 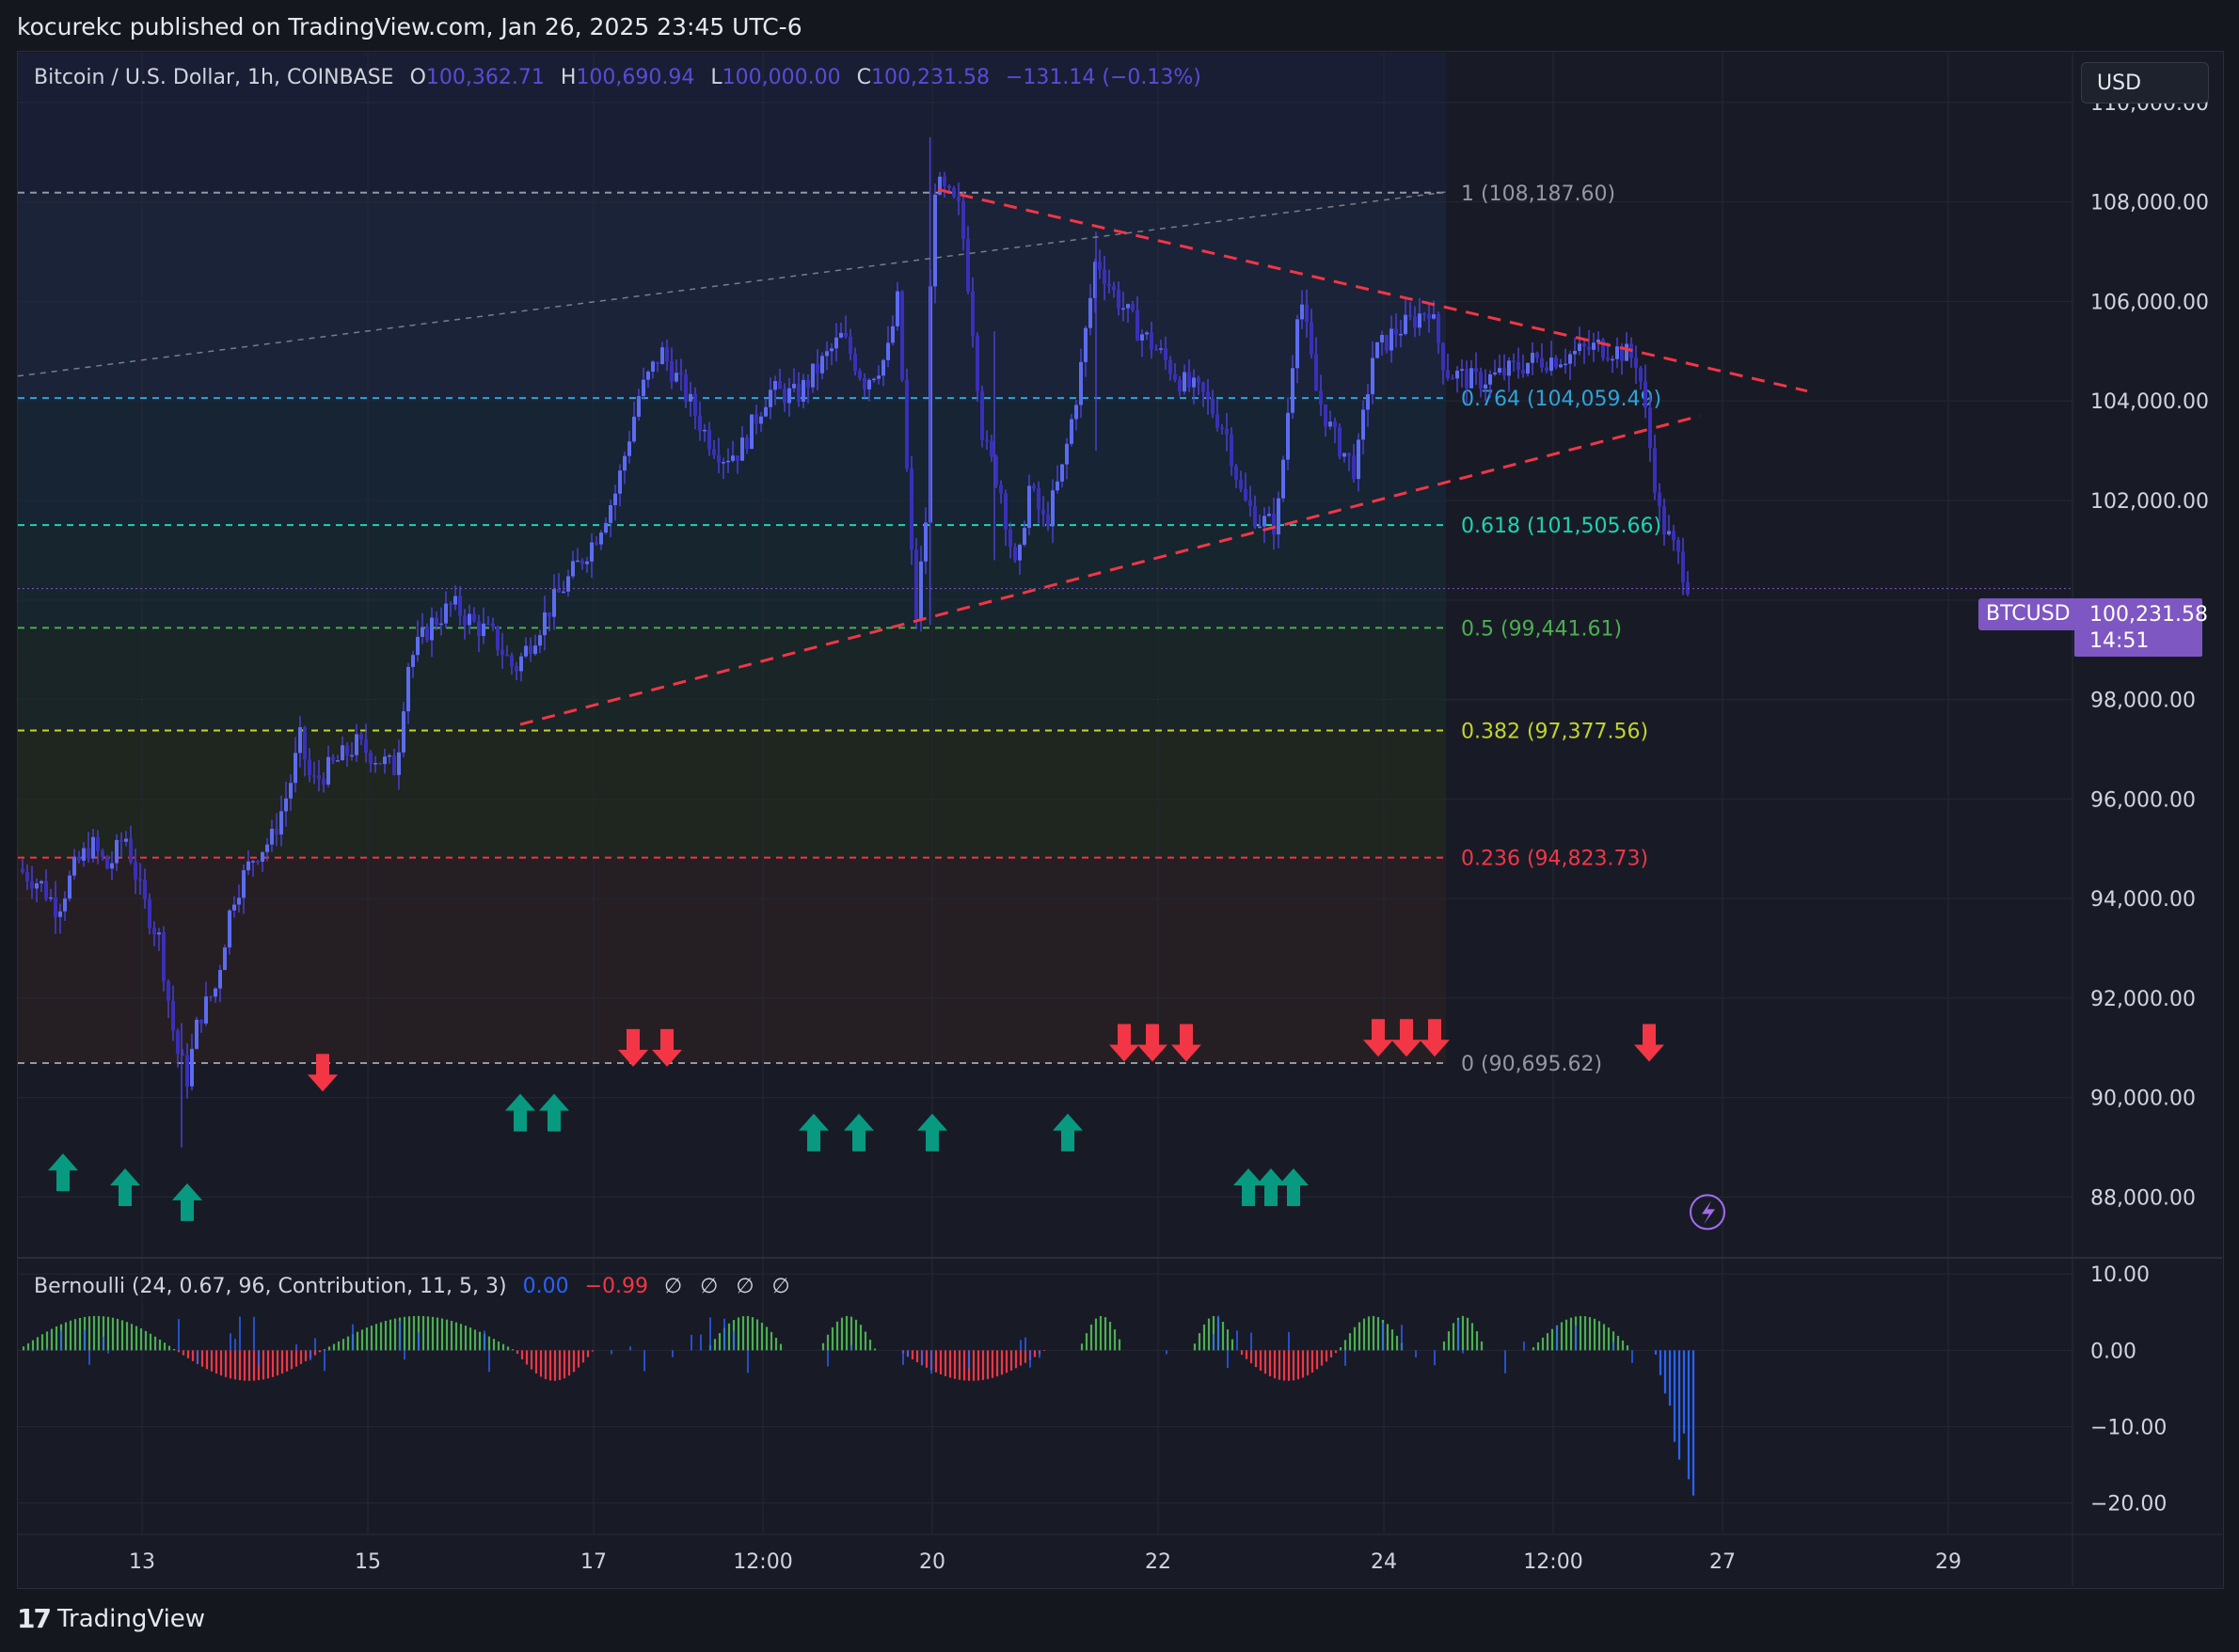 What do you see at coordinates (485, 77) in the screenshot?
I see `open-value: 100,362.71` at bounding box center [485, 77].